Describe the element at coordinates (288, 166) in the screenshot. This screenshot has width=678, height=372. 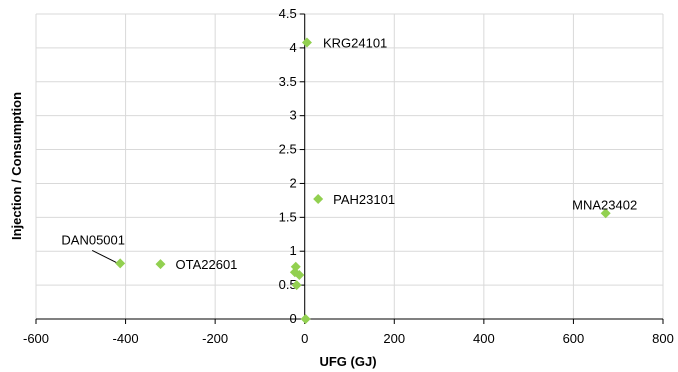
I see `y-tick-labels: 0 0.5 1 1.5 2 2.5 3 3.5 4 4.5` at that location.